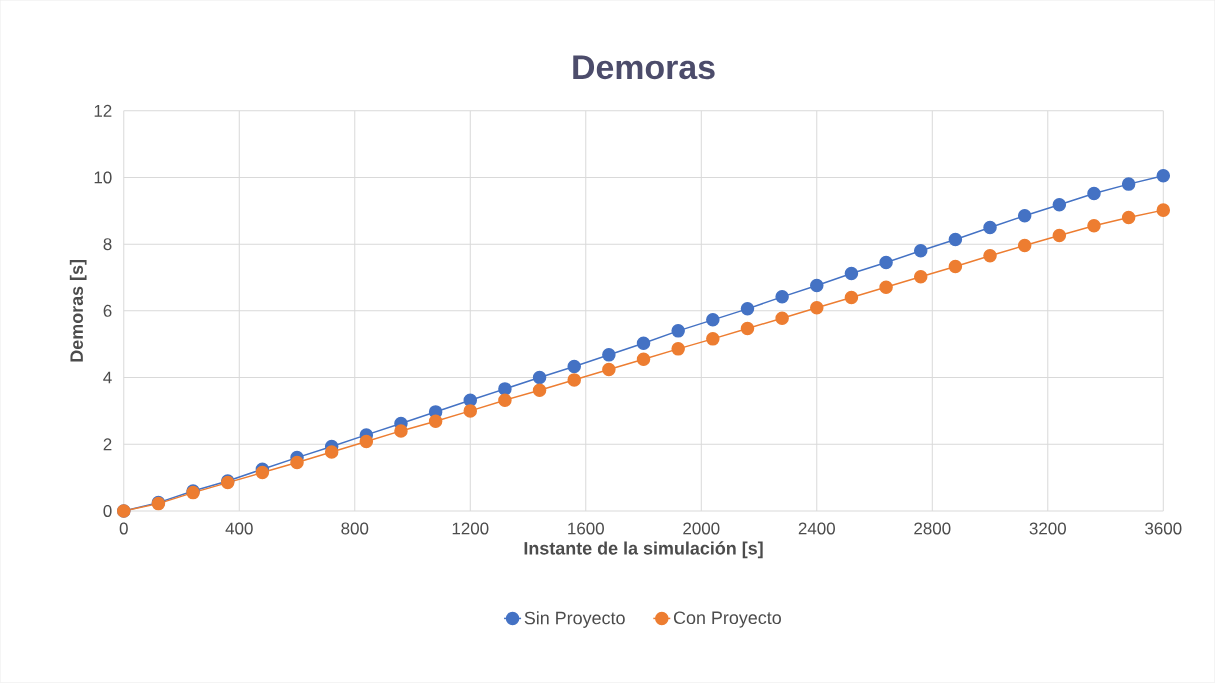 This screenshot has width=1215, height=683. I want to click on x-tick-label: 0, so click(123, 528).